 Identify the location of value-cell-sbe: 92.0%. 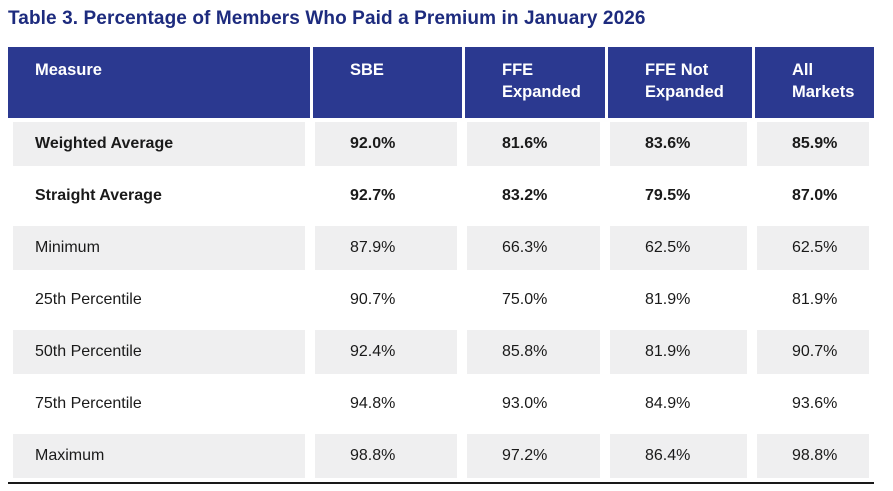
(386, 144).